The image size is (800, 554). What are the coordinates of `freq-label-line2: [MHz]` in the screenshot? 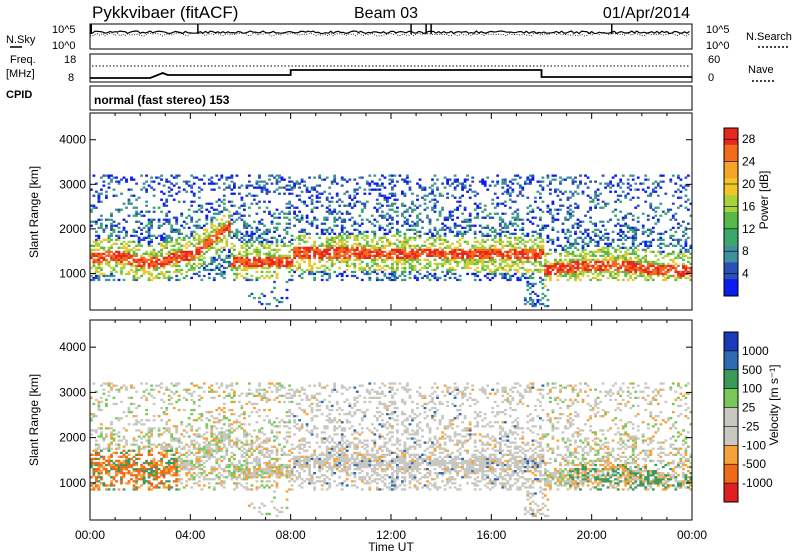 It's located at (20, 74).